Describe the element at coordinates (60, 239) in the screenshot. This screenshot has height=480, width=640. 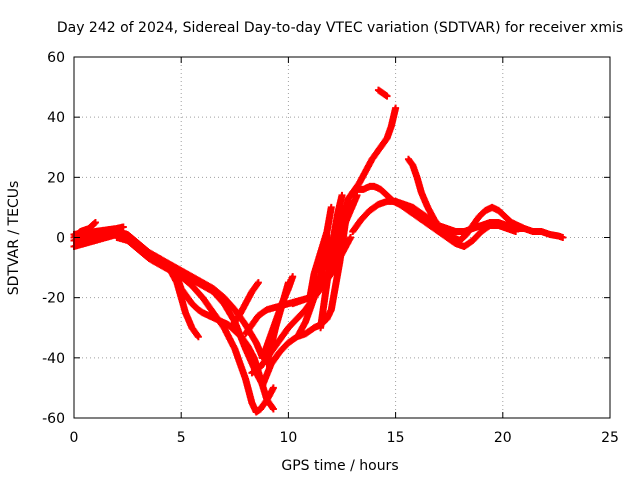
I see `y-tick-label: 0` at that location.